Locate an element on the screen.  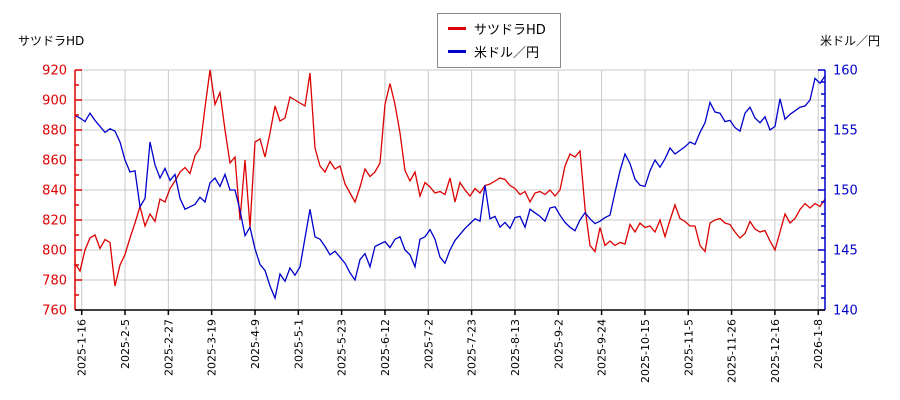
right-axis: 140 145 150 155 160 is located at coordinates (838, 191).